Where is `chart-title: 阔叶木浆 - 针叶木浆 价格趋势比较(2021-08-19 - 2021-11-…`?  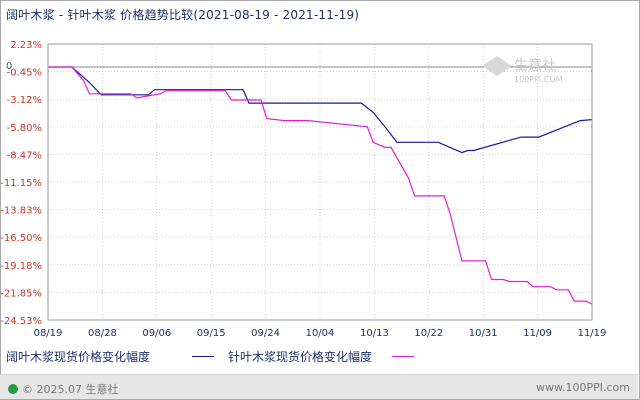
chart-title: 阔叶木浆 - 针叶木浆 价格趋势比较(2021-08-19 - 2021-11-… is located at coordinates (183, 15).